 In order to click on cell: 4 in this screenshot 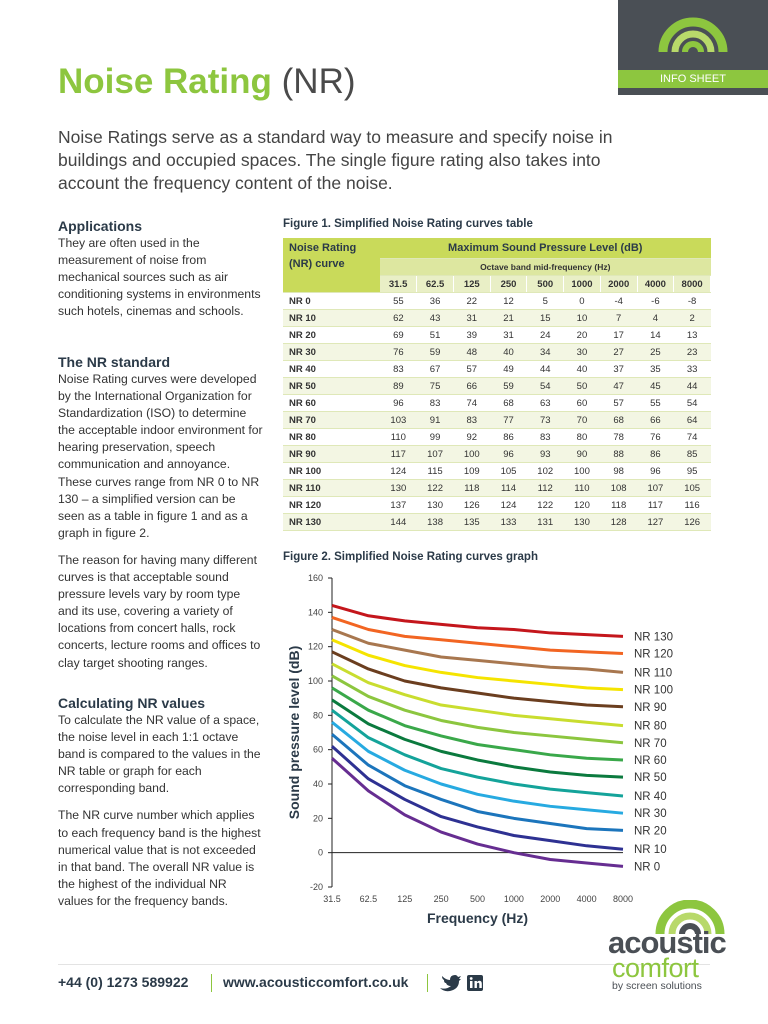, I will do `click(655, 318)`.